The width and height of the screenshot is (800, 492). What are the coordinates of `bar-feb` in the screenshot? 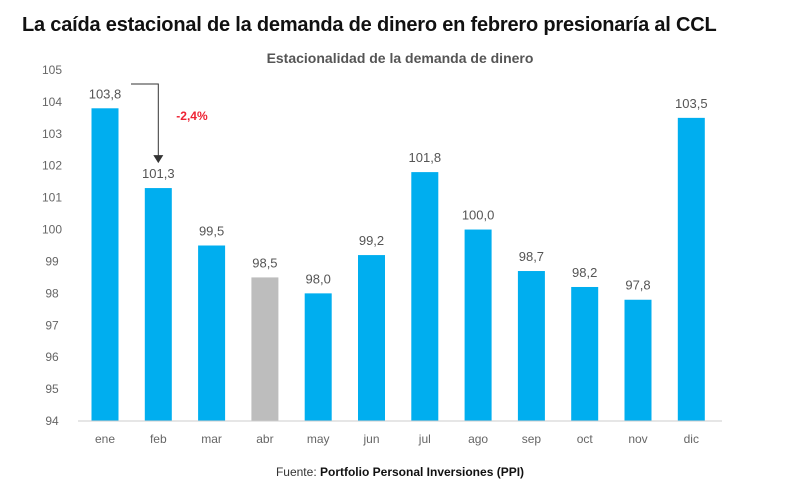 It's located at (158, 304).